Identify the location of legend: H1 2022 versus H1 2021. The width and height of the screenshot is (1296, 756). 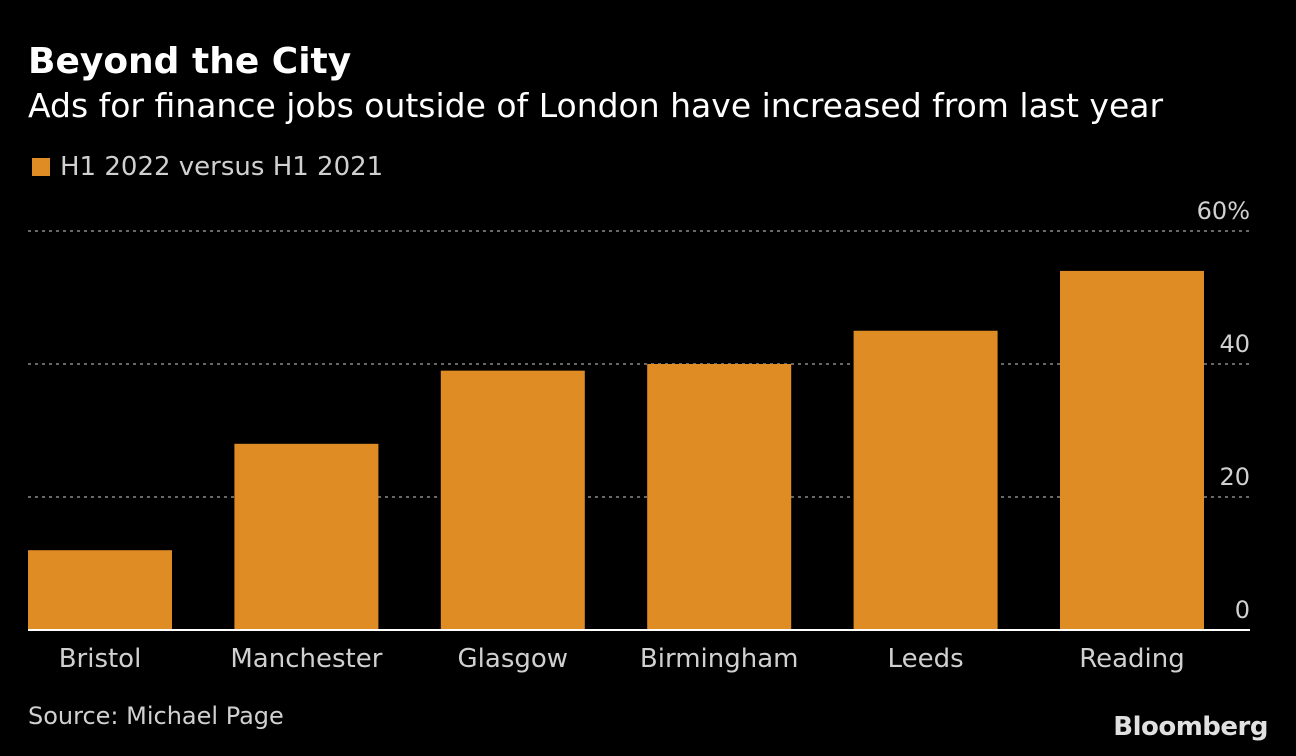
(207, 167).